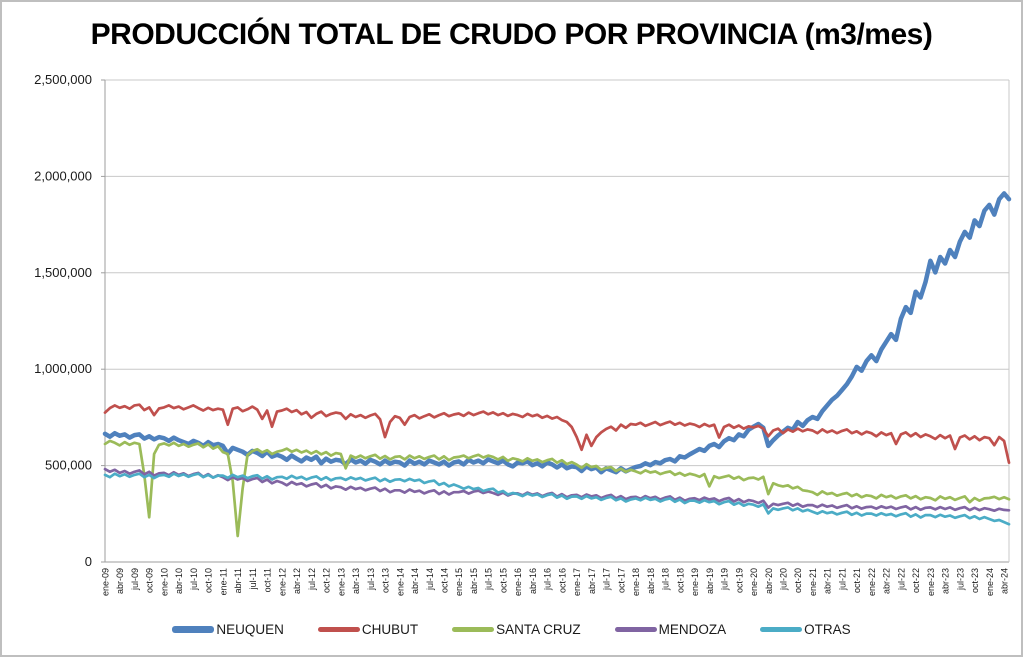 Image resolution: width=1023 pixels, height=657 pixels. What do you see at coordinates (150, 580) in the screenshot?
I see `x-axis-tick-label: oct-09` at bounding box center [150, 580].